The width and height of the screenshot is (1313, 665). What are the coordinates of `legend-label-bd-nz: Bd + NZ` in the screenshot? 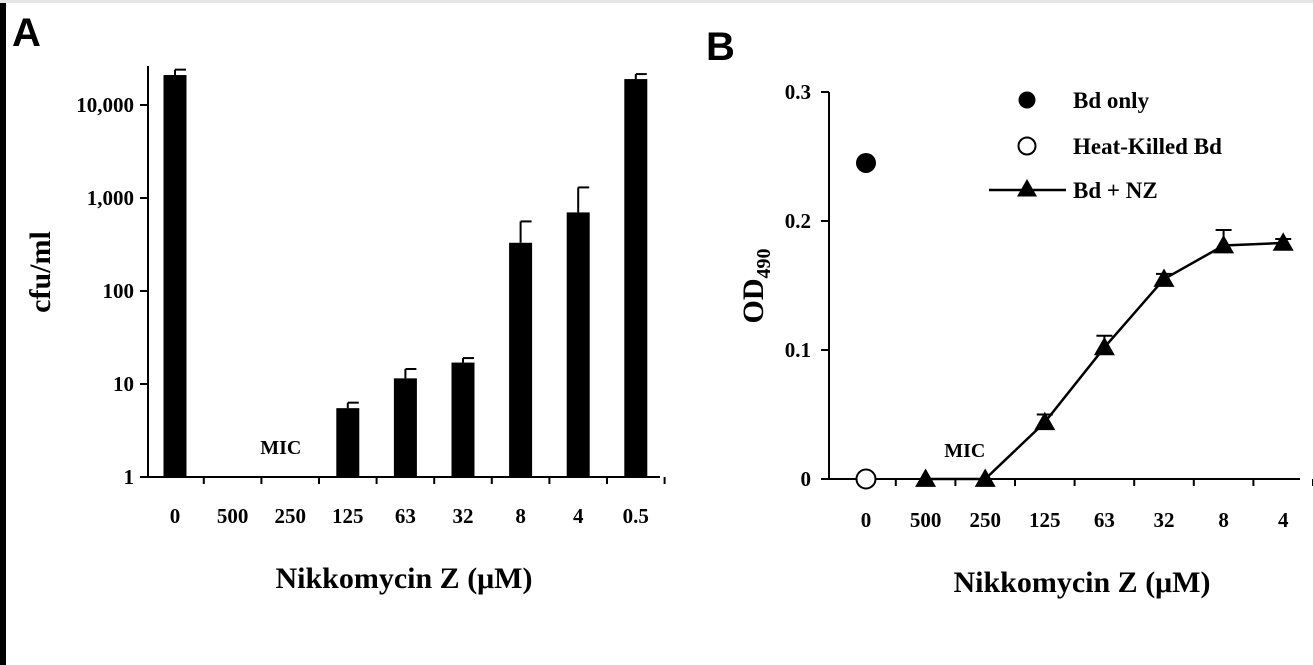 It's located at (1115, 190).